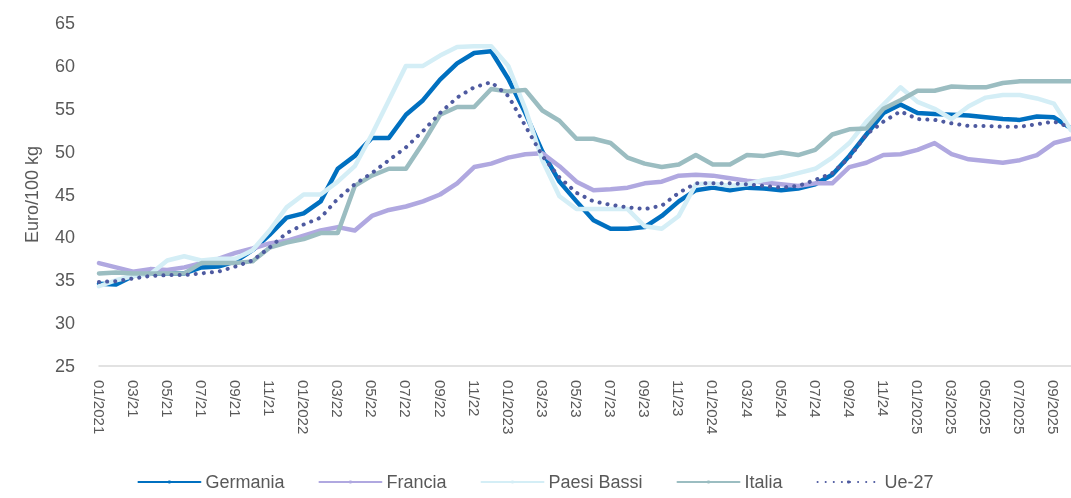  Describe the element at coordinates (406, 399) in the screenshot. I see `x-tick-label: 07/22` at that location.